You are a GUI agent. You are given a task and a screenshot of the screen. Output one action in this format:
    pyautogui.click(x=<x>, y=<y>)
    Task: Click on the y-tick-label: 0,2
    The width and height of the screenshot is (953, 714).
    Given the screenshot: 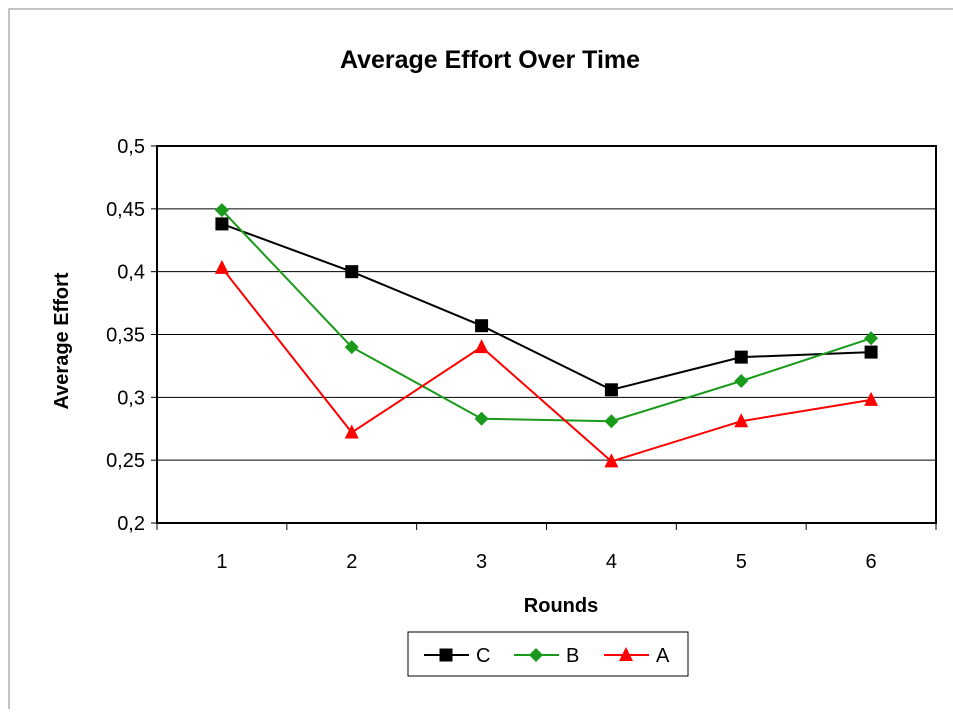 What is the action you would take?
    pyautogui.click(x=131, y=524)
    